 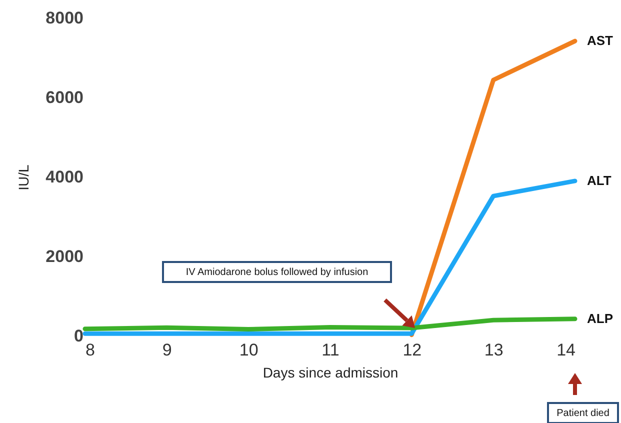 What do you see at coordinates (600, 40) in the screenshot?
I see `series-label: AST` at bounding box center [600, 40].